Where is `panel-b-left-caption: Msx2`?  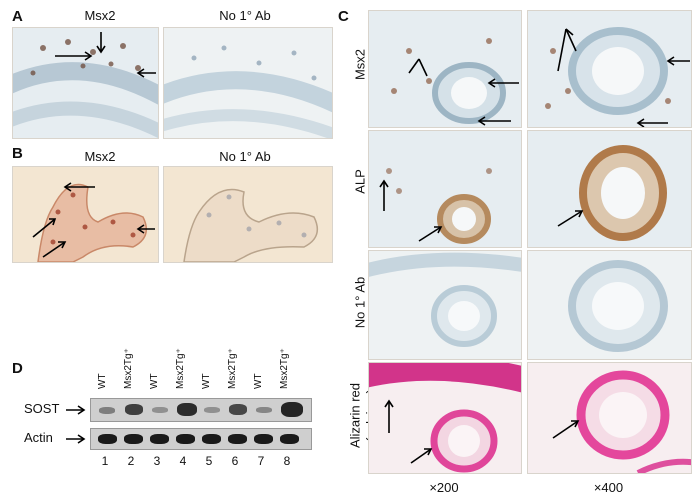
panel-b-left-caption: Msx2 is located at coordinates (100, 156).